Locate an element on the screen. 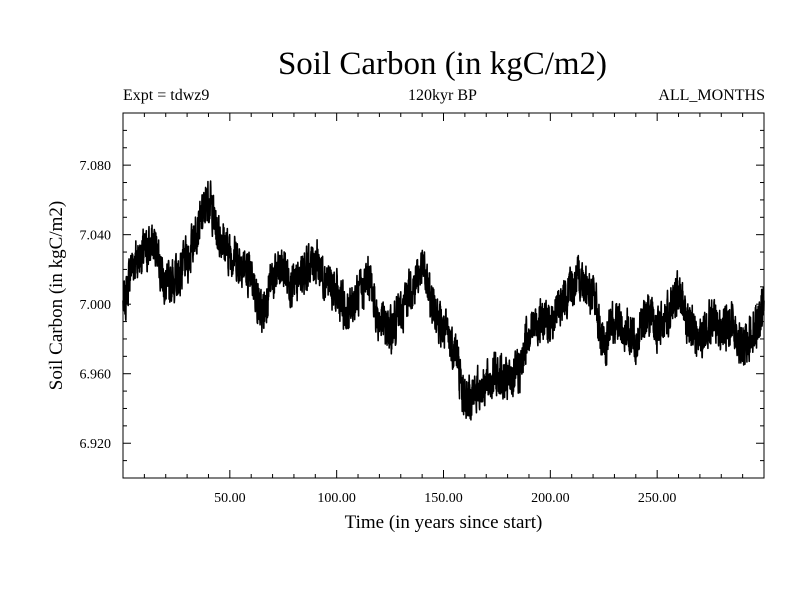  y-tick-label: 7.040 is located at coordinates (96, 236).